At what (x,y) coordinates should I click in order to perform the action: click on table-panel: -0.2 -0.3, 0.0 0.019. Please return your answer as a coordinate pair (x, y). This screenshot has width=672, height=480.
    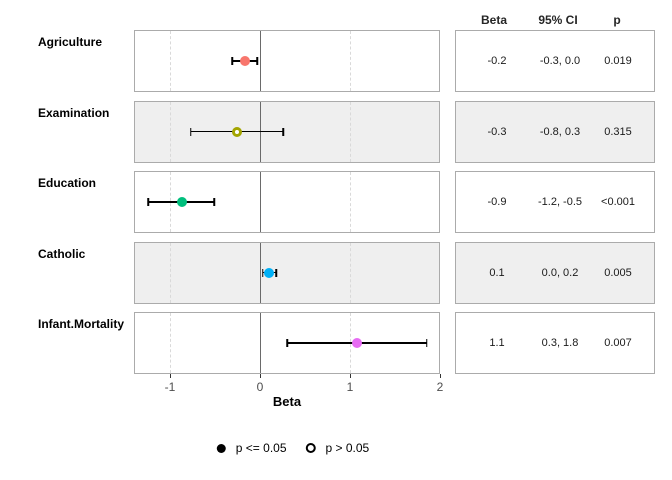
    Looking at the image, I should click on (555, 61).